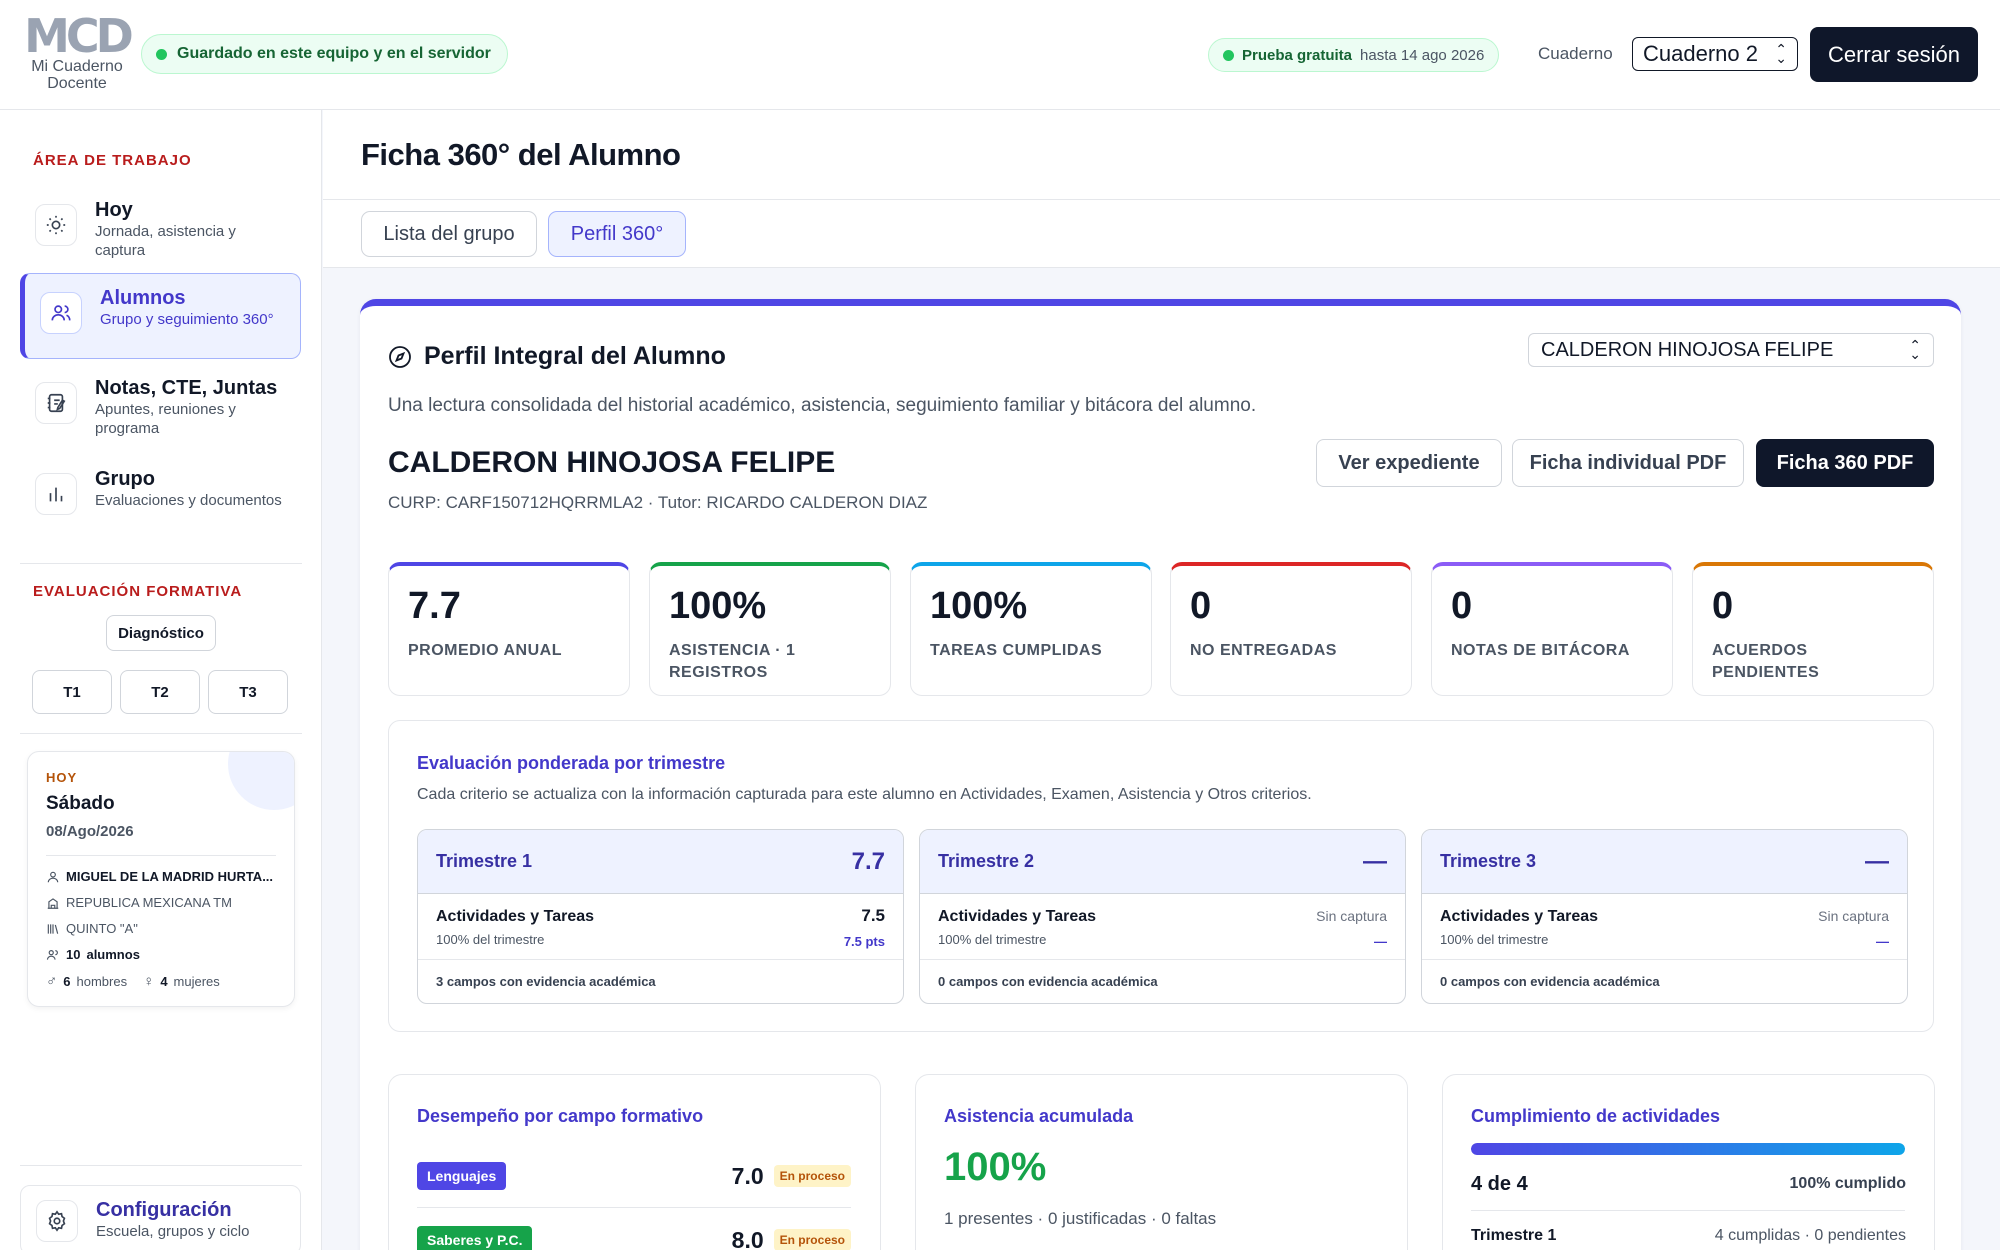 Image resolution: width=2000 pixels, height=1250 pixels. What do you see at coordinates (53, 876) in the screenshot?
I see `user-icon` at bounding box center [53, 876].